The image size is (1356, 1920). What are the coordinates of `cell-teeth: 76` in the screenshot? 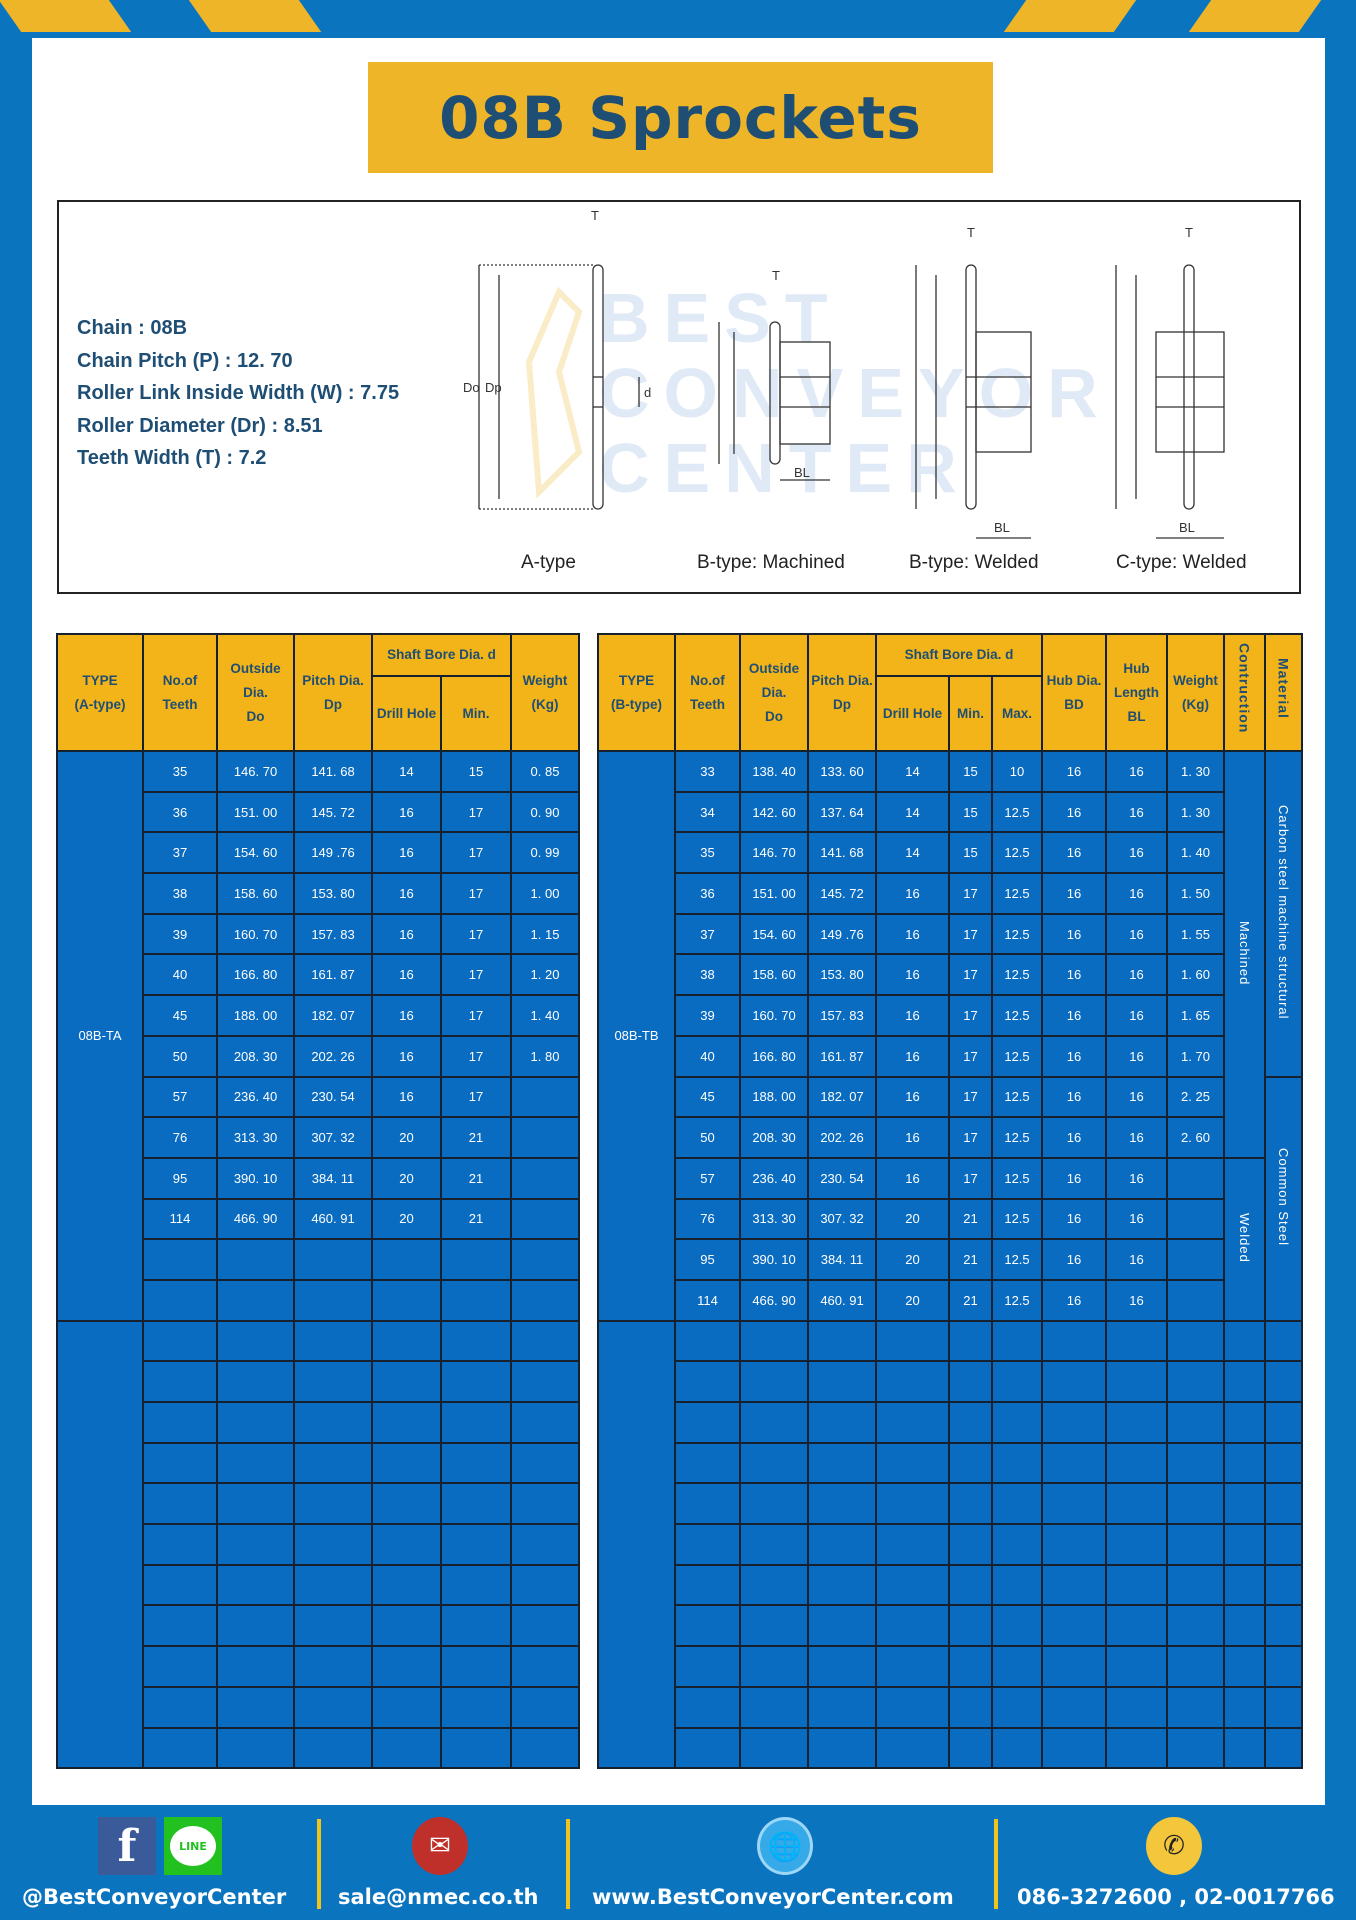 It's located at (180, 1137).